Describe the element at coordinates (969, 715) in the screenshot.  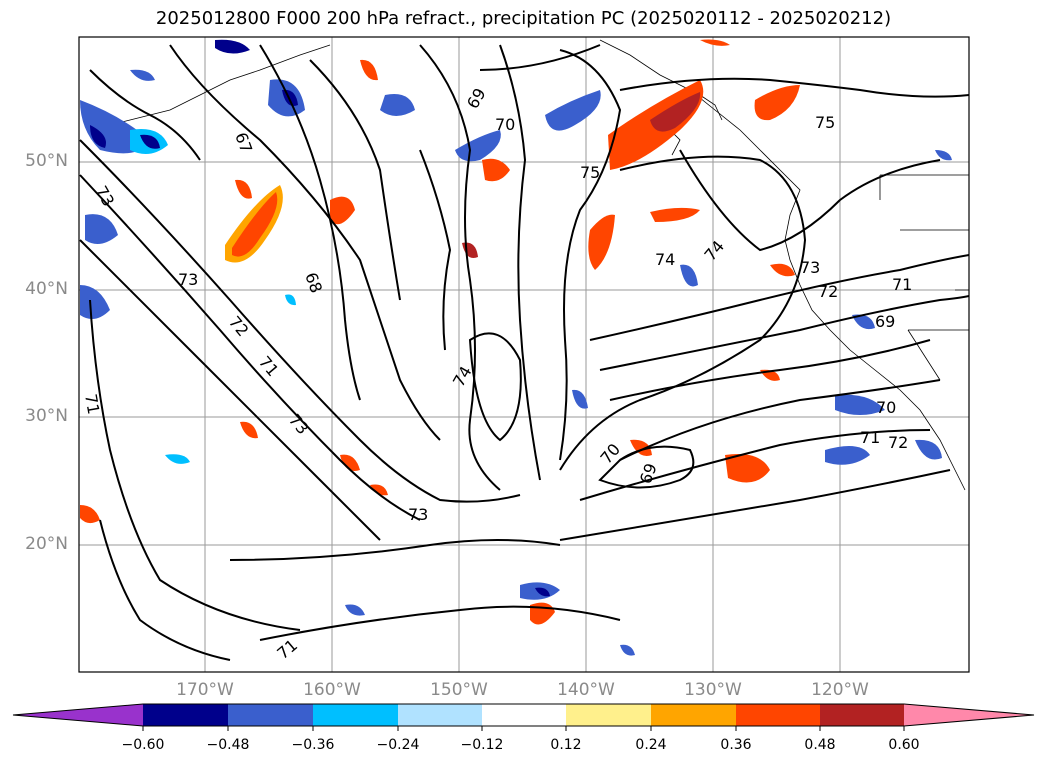
I see `colorbar-extend-high` at that location.